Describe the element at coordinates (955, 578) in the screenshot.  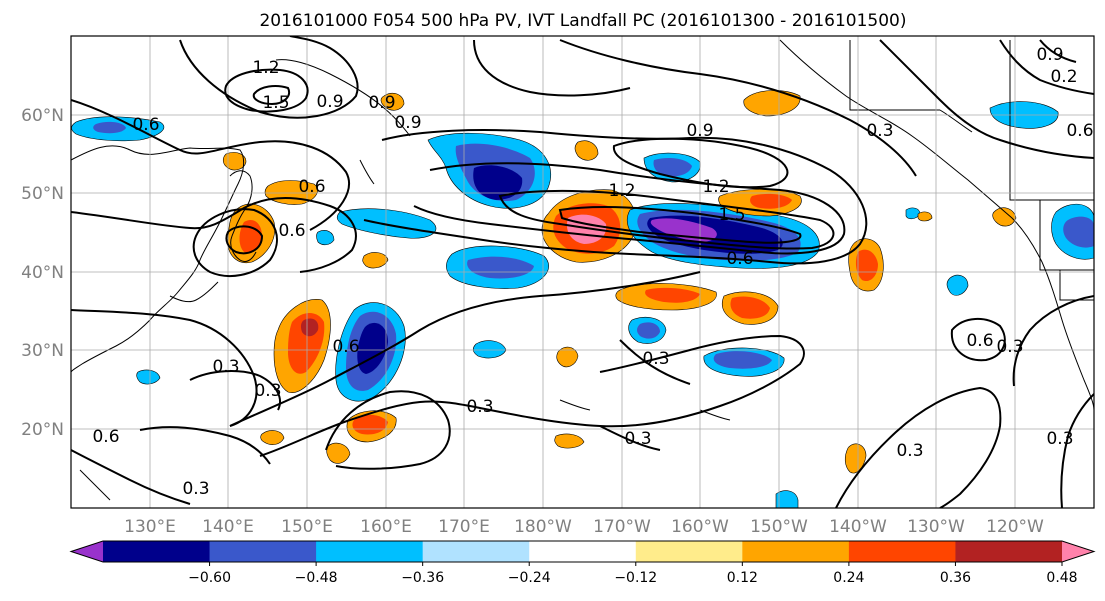
I see `colorbar-tick-label: 0.36` at that location.